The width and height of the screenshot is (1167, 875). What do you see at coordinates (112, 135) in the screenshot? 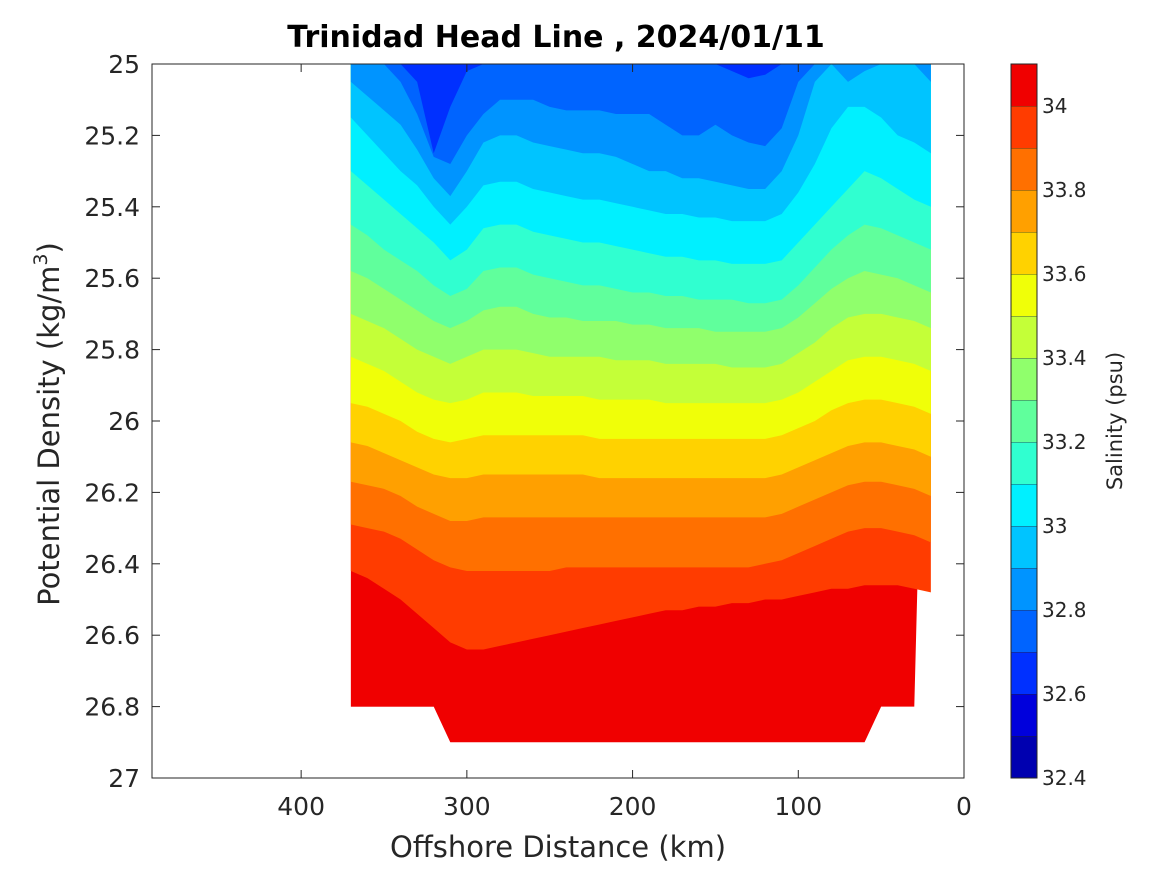
I see `y-tick-label: 25.2` at bounding box center [112, 135].